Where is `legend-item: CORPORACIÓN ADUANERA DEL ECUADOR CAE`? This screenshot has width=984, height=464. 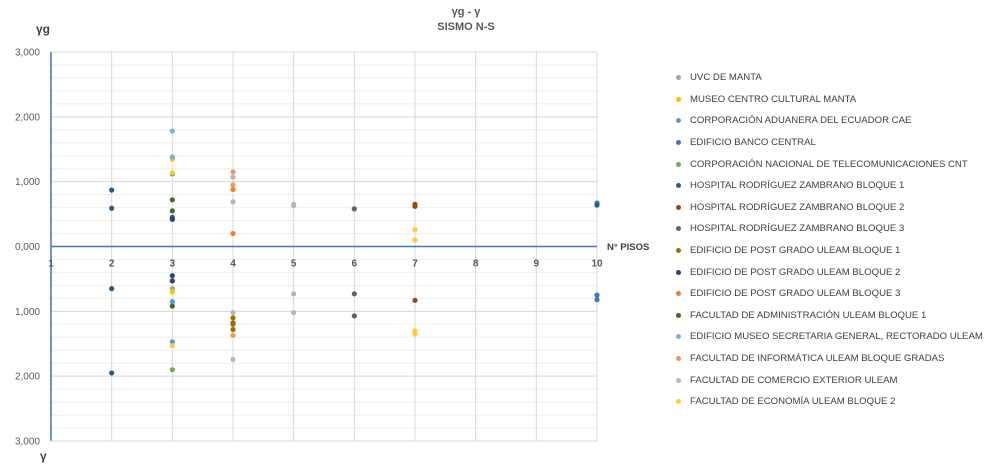
legend-item: CORPORACIÓN ADUANERA DEL ECUADOR CAE is located at coordinates (828, 121).